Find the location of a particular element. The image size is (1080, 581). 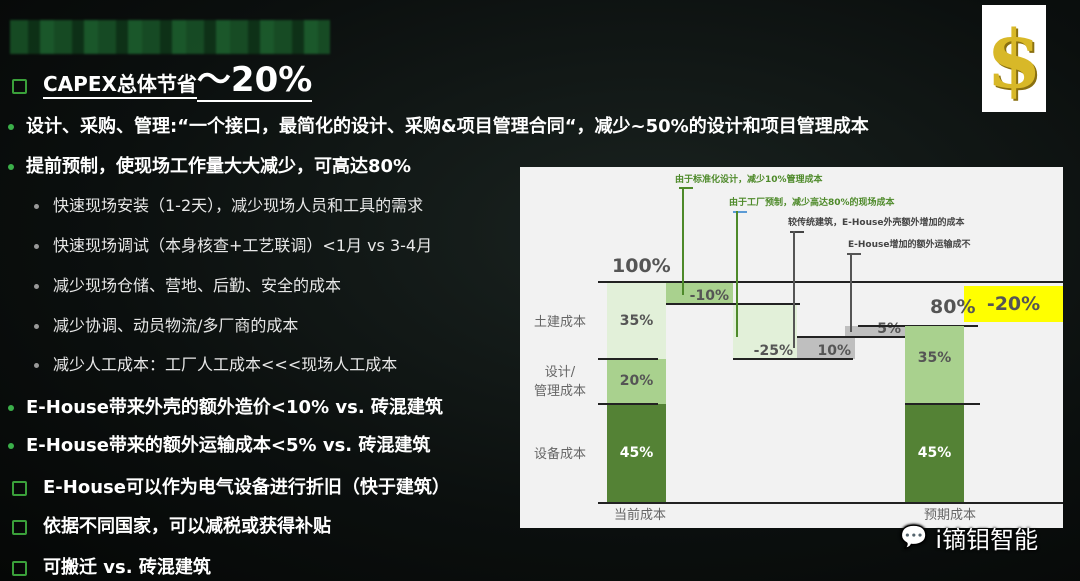

bar-current-segment: 45% is located at coordinates (636, 453).